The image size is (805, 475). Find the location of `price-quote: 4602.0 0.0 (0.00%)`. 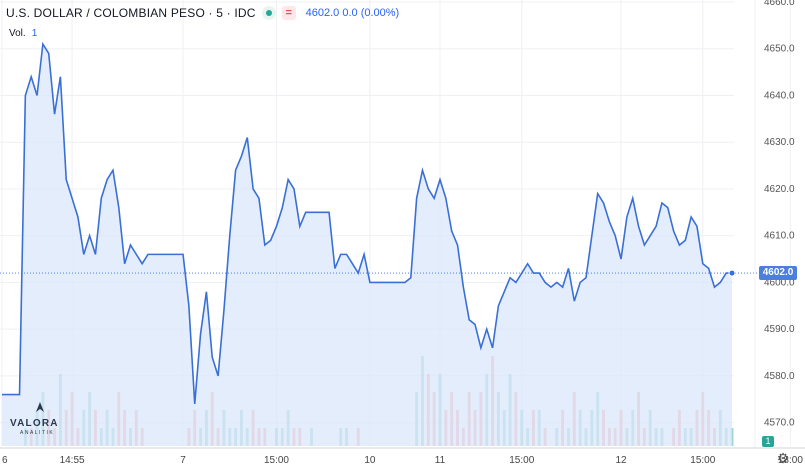

price-quote: 4602.0 0.0 (0.00%) is located at coordinates (352, 13).